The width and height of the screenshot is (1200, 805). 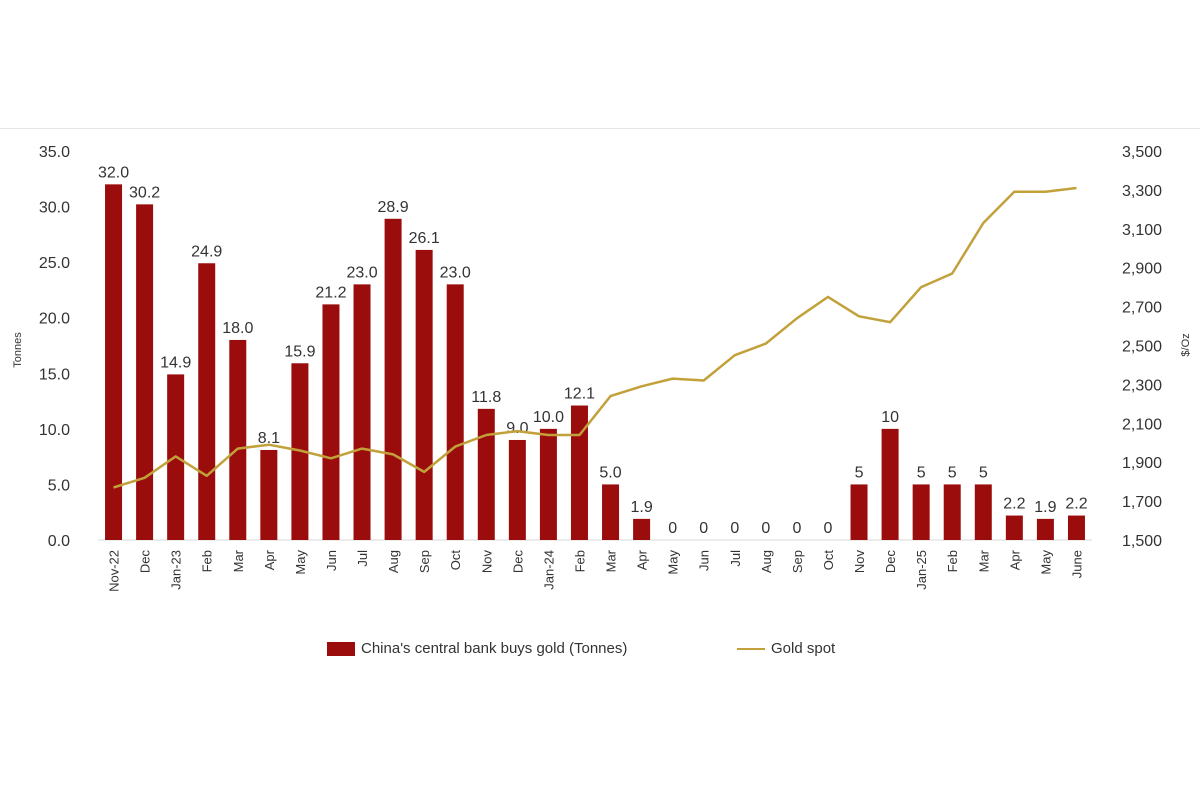 What do you see at coordinates (54, 208) in the screenshot?
I see `left-axis-tick-label: 30.0` at bounding box center [54, 208].